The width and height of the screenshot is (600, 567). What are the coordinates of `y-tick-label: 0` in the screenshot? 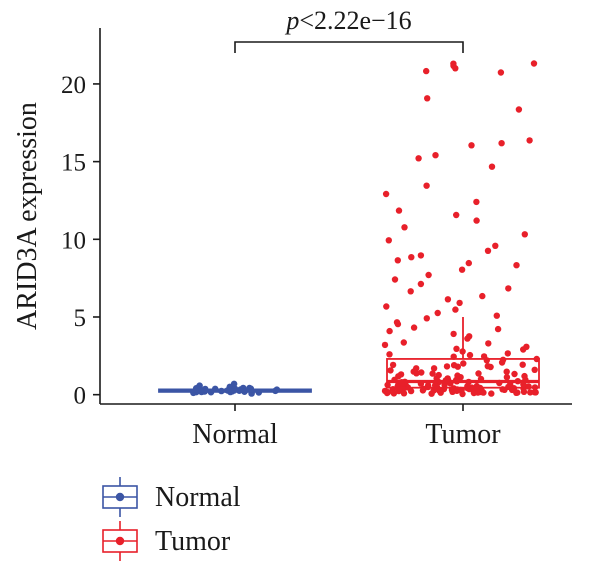 It's located at (80, 396).